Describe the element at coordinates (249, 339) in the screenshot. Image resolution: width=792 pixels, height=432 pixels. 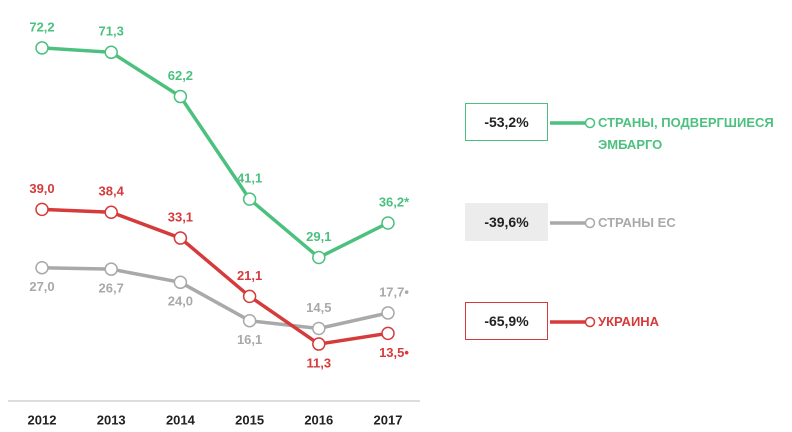
I see `data-label: 16,1` at that location.